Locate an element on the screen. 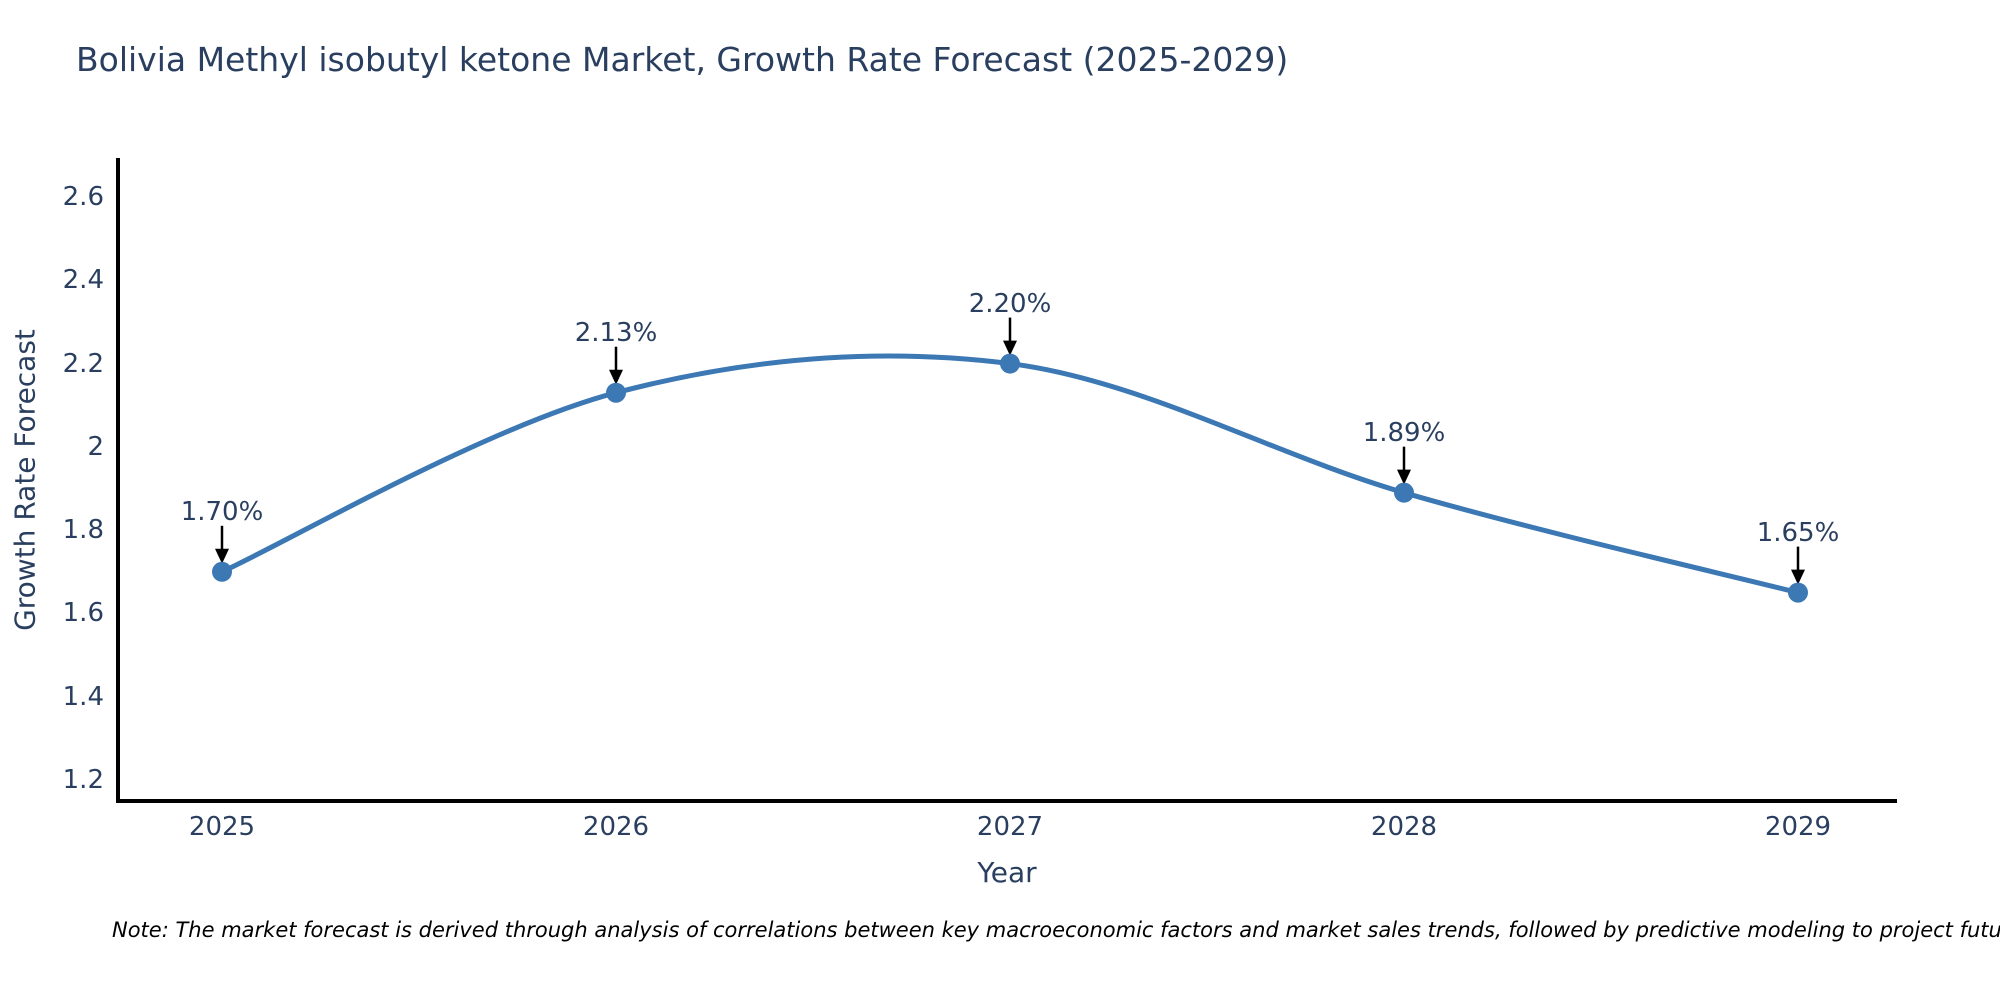 The width and height of the screenshot is (2000, 1000). x-tick-label: 2029 is located at coordinates (1798, 827).